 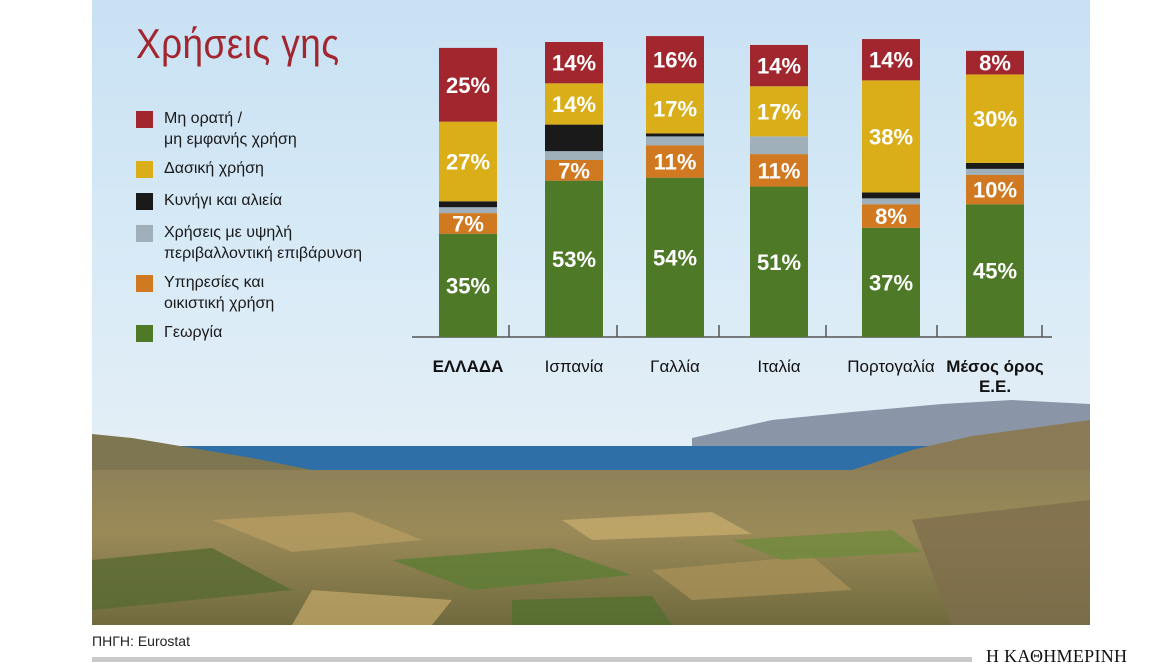 What do you see at coordinates (296, 338) in the screenshot?
I see `legend-item: Γεωργία` at bounding box center [296, 338].